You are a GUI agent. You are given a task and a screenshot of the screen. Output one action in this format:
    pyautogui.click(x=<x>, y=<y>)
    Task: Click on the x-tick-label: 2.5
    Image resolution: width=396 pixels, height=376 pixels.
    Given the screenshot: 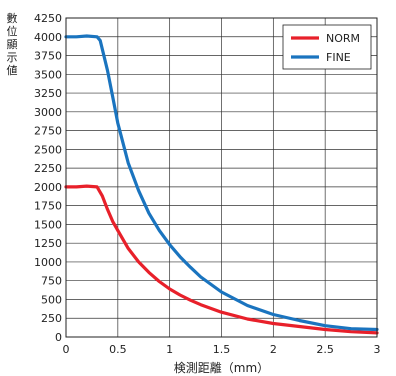 What is the action you would take?
    pyautogui.click(x=325, y=349)
    